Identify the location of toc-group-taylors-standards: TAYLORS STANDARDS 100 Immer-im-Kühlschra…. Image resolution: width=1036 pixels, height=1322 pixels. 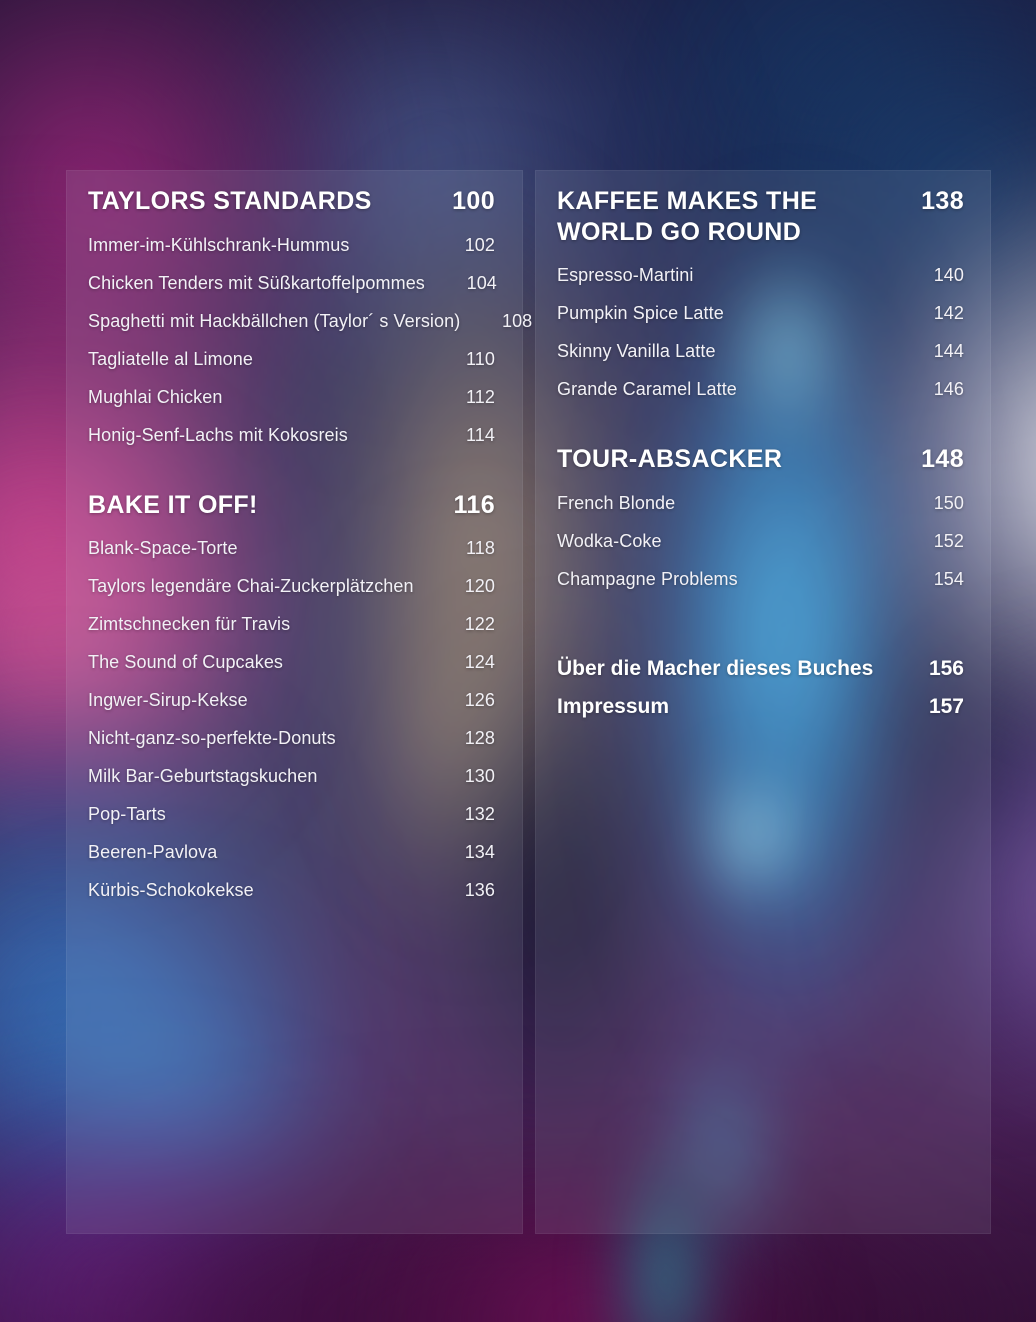
(310, 320).